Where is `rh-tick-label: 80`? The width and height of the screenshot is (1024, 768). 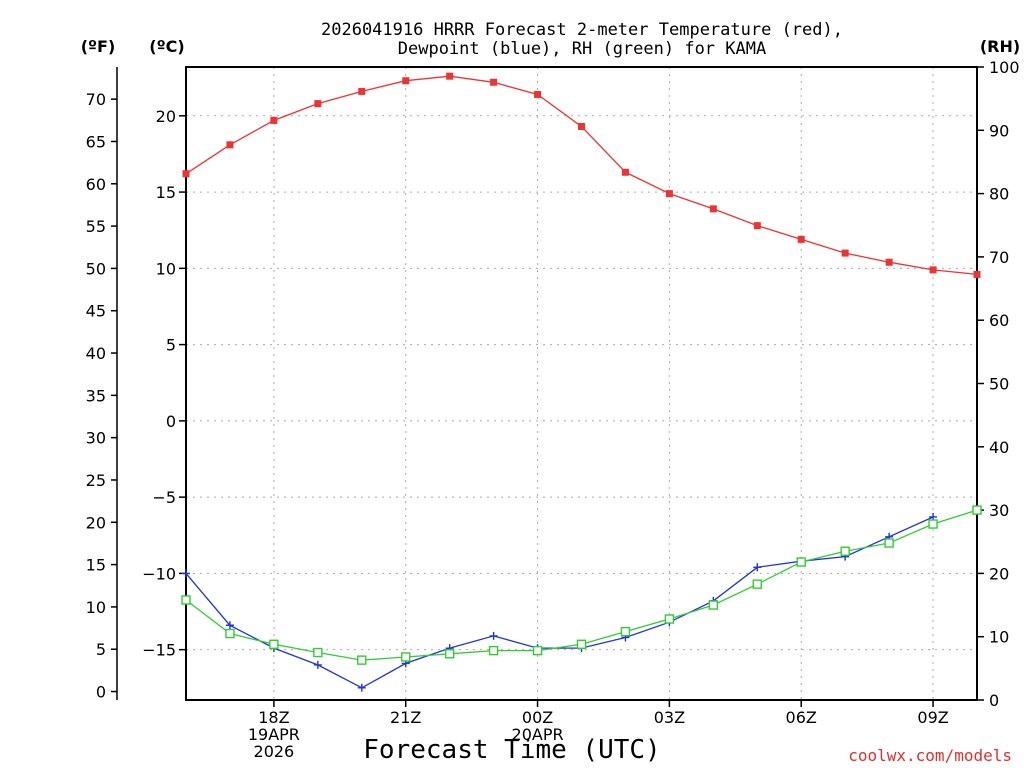 rh-tick-label: 80 is located at coordinates (999, 194).